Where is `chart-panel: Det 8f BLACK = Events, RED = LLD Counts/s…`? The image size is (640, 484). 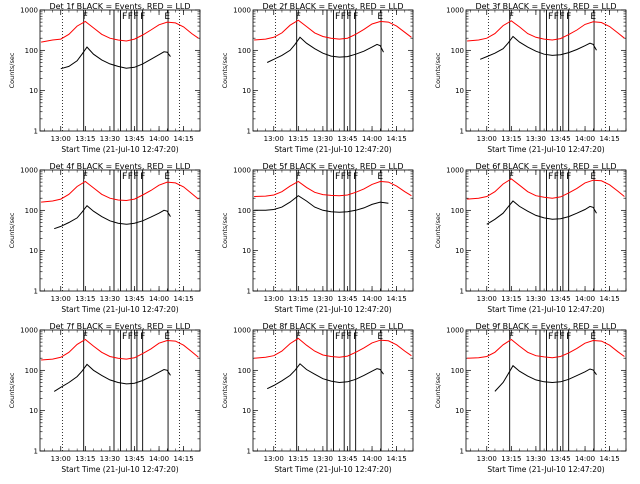 chart-panel: Det 8f BLACK = Events, RED = LLD Counts/s… is located at coordinates (317, 398).